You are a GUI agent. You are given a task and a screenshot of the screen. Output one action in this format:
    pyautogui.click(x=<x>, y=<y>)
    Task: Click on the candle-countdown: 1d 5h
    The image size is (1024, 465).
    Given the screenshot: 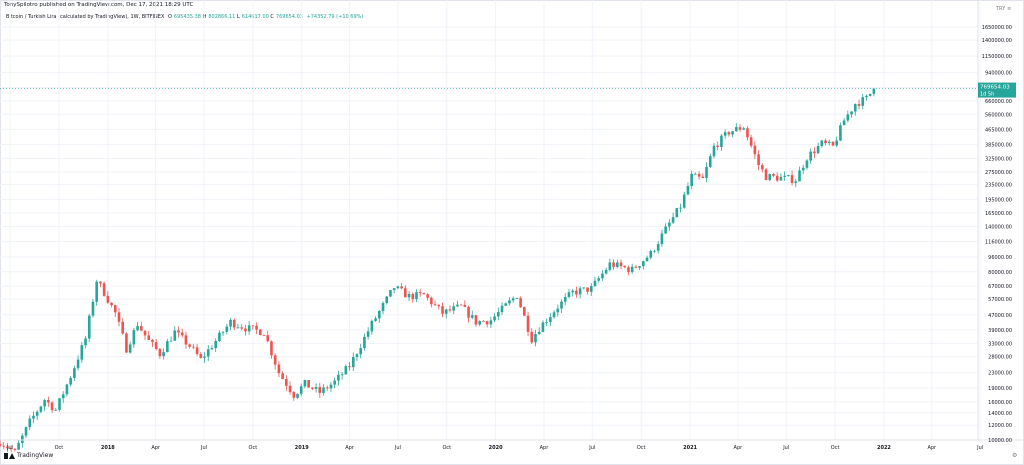 What is the action you would take?
    pyautogui.click(x=987, y=95)
    